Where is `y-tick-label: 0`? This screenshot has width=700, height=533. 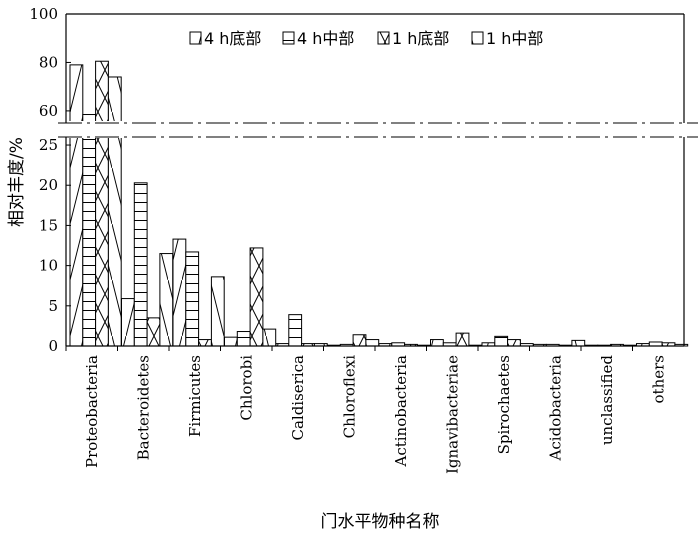 y-tick-label: 0 is located at coordinates (53, 346).